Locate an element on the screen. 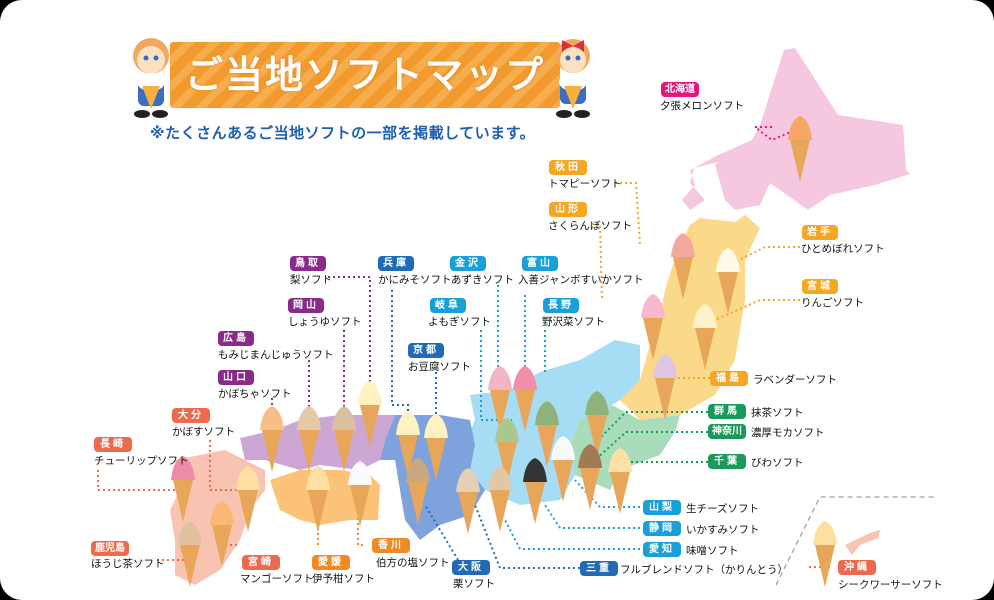 The image size is (994, 600). soft-label-toyama: 入善ジャンボすいかソフト is located at coordinates (581, 280).